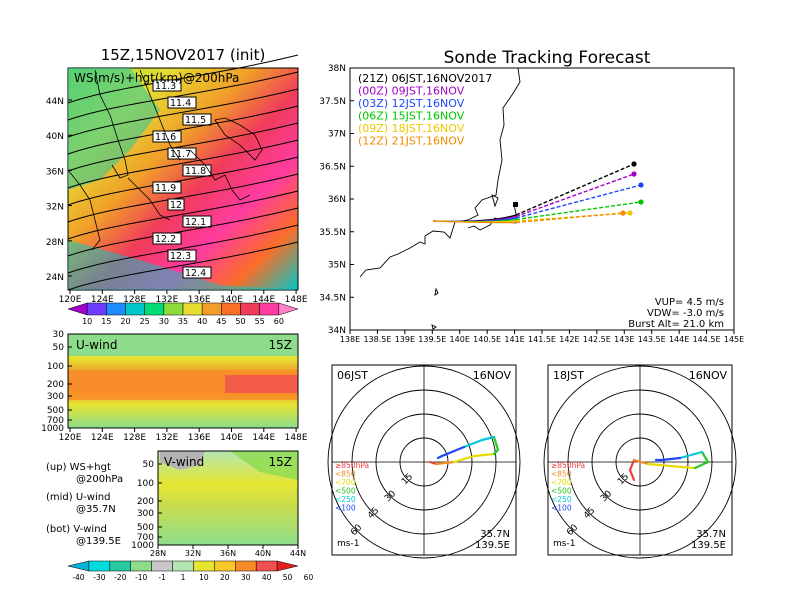 Image resolution: width=792 pixels, height=616 pixels. Describe the element at coordinates (411, 128) in the screenshot. I see `tracking-legend-entry: (09Z) 18JST,16NOV` at that location.